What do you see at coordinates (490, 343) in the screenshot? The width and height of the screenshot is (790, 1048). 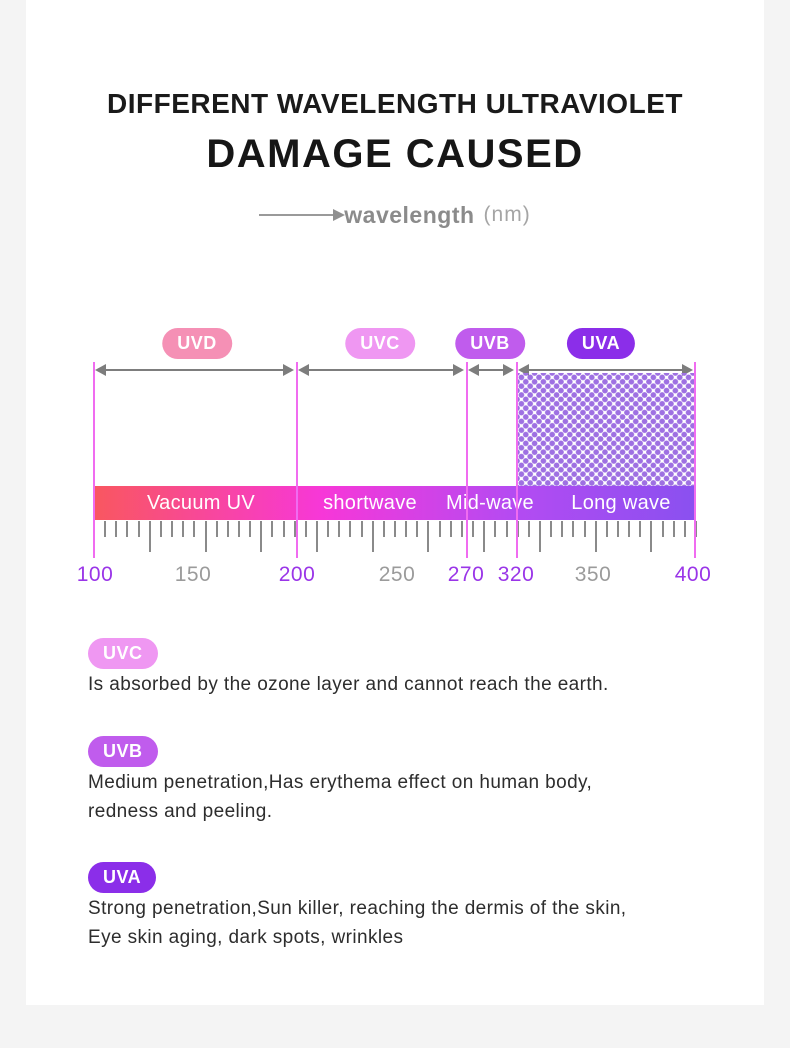 I see `badge-uvb: UVB` at bounding box center [490, 343].